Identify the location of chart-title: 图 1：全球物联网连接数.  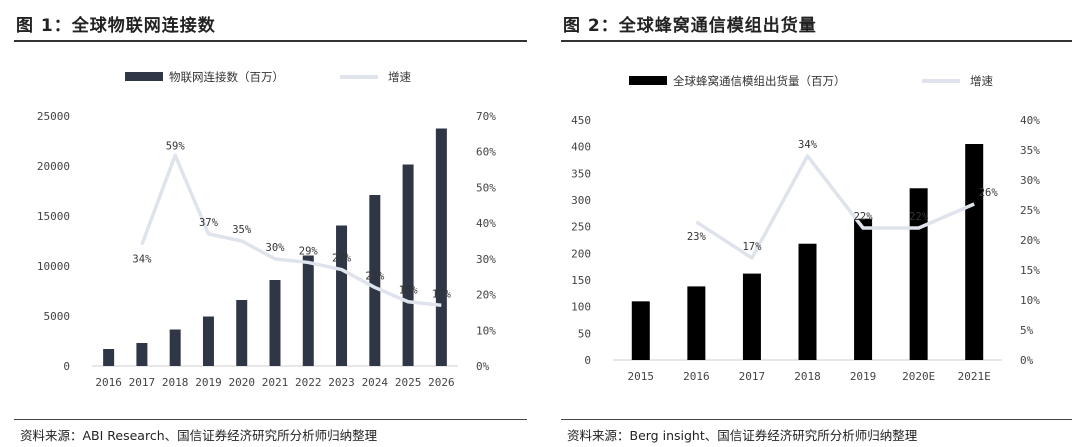
(116, 26).